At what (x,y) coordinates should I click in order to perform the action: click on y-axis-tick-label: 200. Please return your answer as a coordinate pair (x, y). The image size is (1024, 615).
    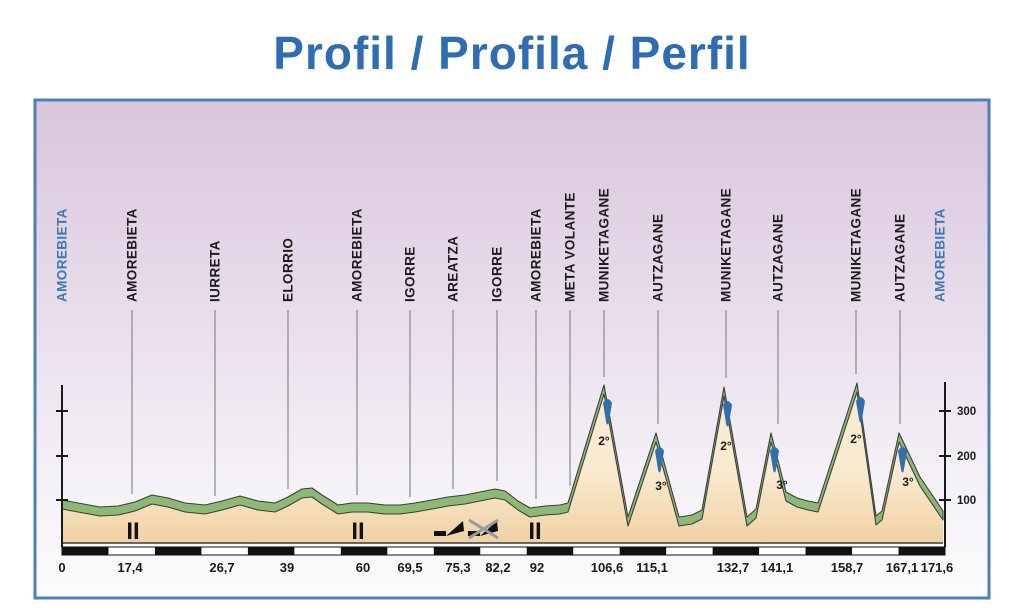
    Looking at the image, I should click on (966, 457).